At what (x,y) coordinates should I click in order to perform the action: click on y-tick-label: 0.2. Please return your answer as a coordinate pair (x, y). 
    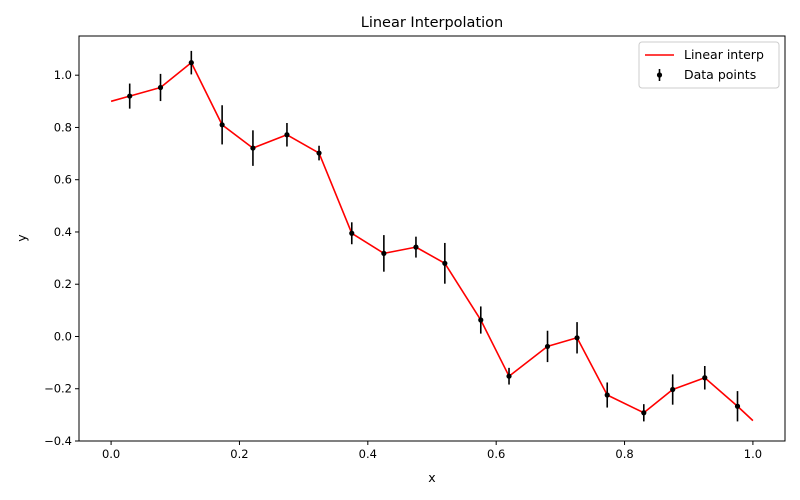
    Looking at the image, I should click on (63, 284).